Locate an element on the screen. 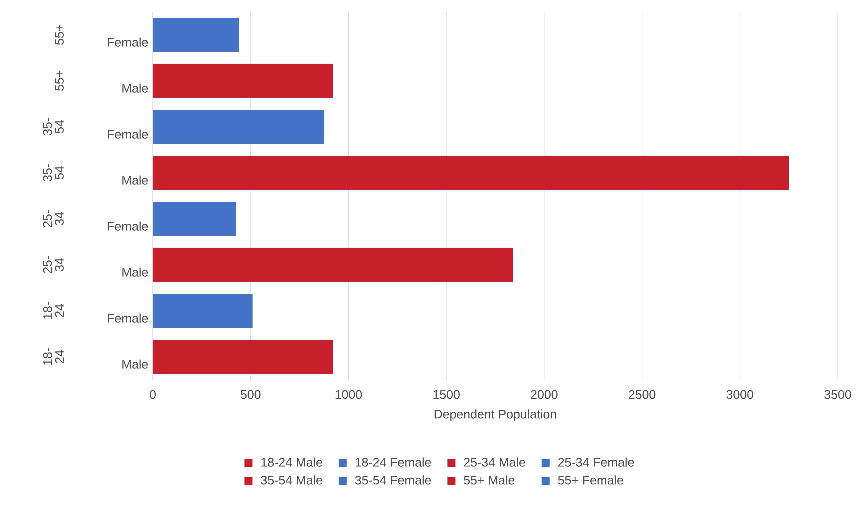 This screenshot has width=860, height=521. x-axis-title: Dependent Population is located at coordinates (495, 416).